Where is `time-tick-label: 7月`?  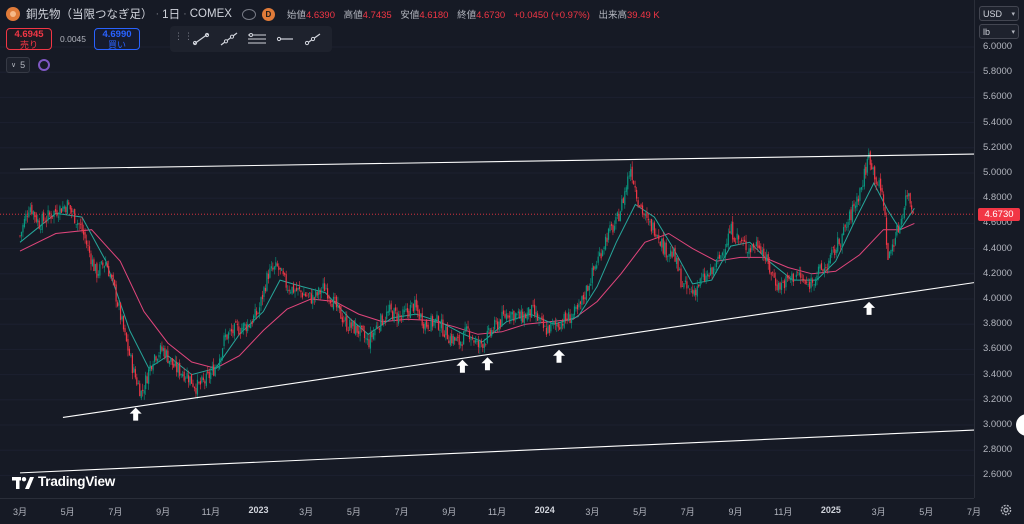
time-tick-label: 7月 is located at coordinates (401, 512).